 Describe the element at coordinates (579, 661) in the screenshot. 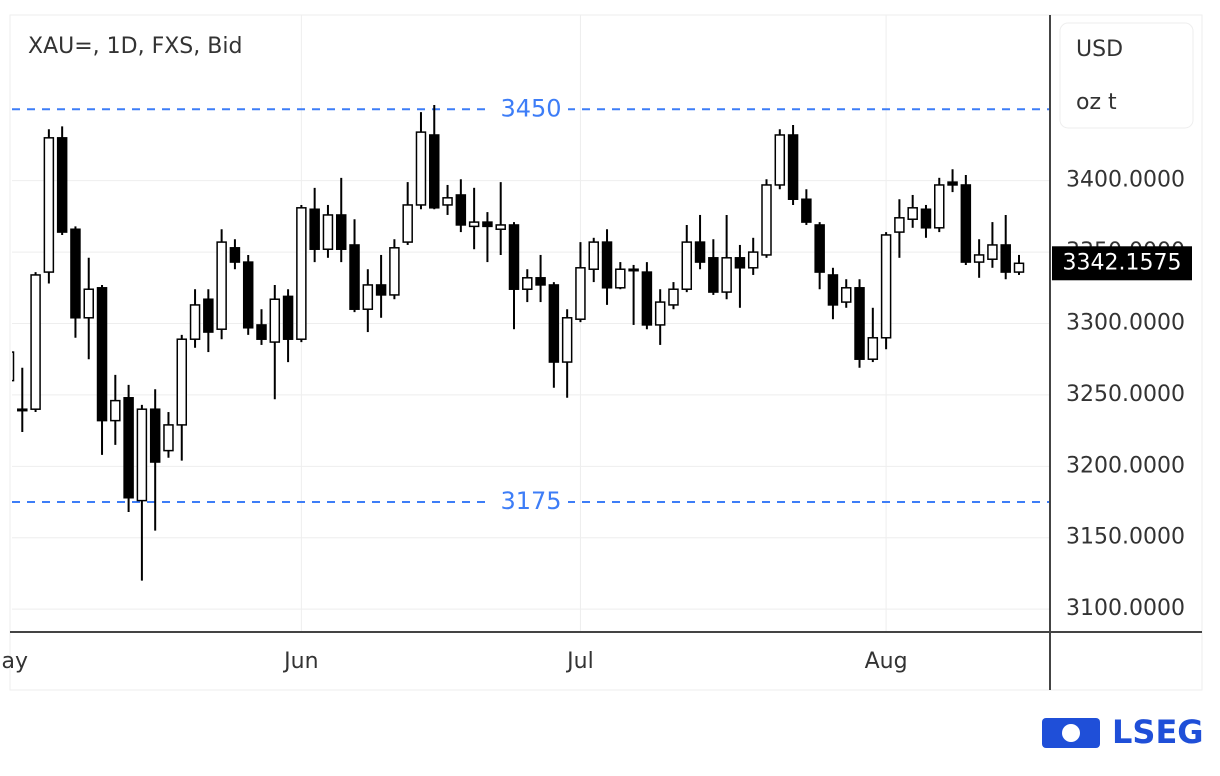

I see `x-tick-label: Jul` at that location.